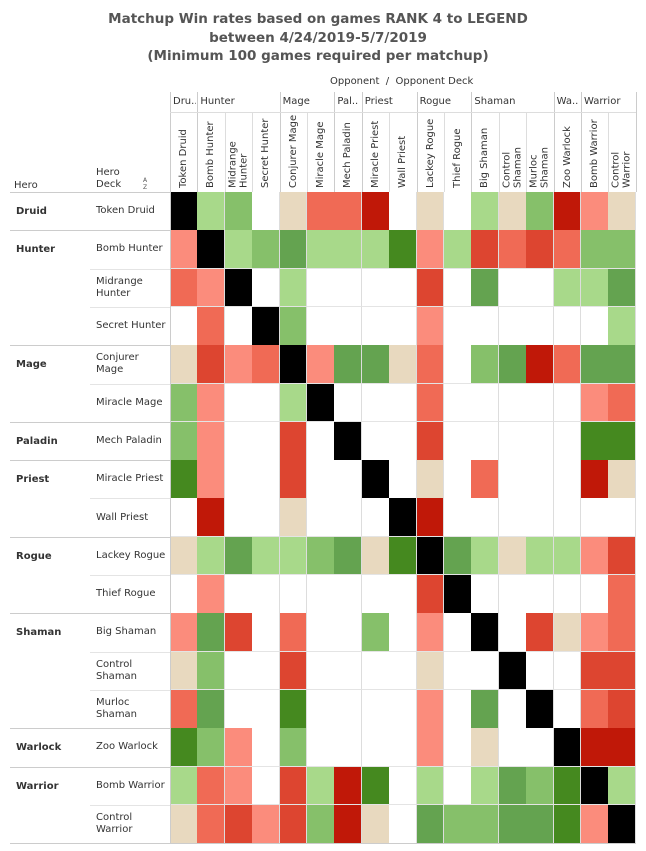 The image size is (646, 851). Describe the element at coordinates (131, 326) in the screenshot. I see `row-deck-label: Secret Hunter` at that location.